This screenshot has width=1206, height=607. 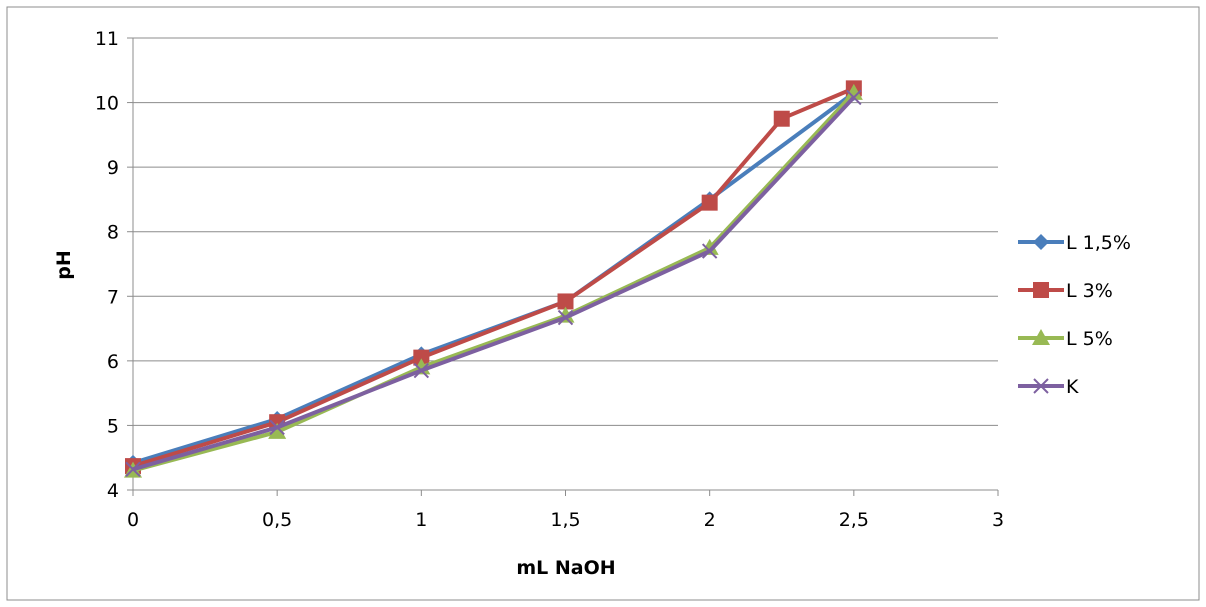 What do you see at coordinates (1072, 387) in the screenshot?
I see `legend-label: K` at bounding box center [1072, 387].